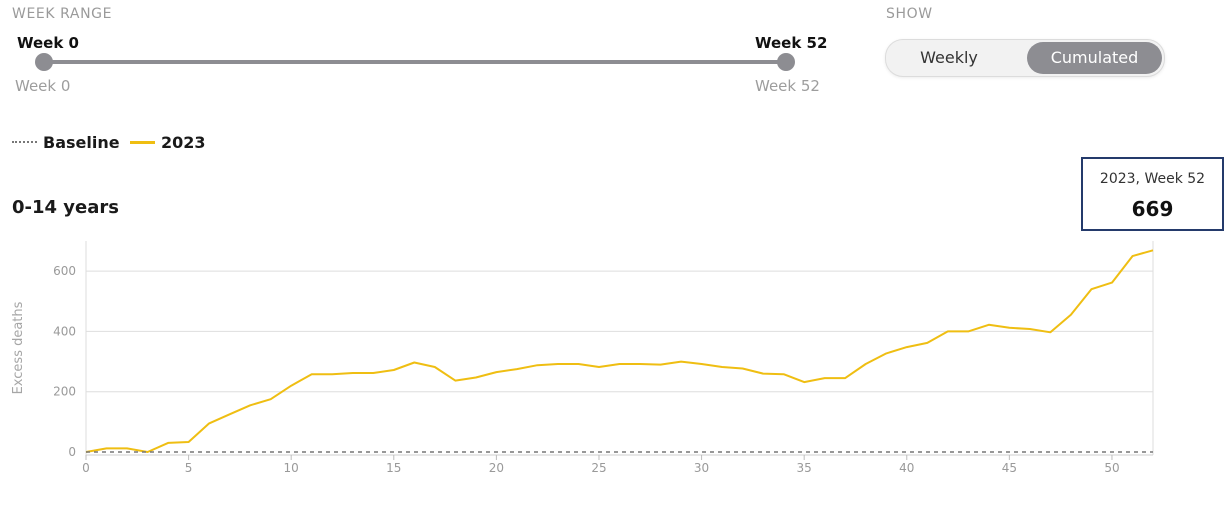  I want to click on range-start-handle, so click(44, 62).